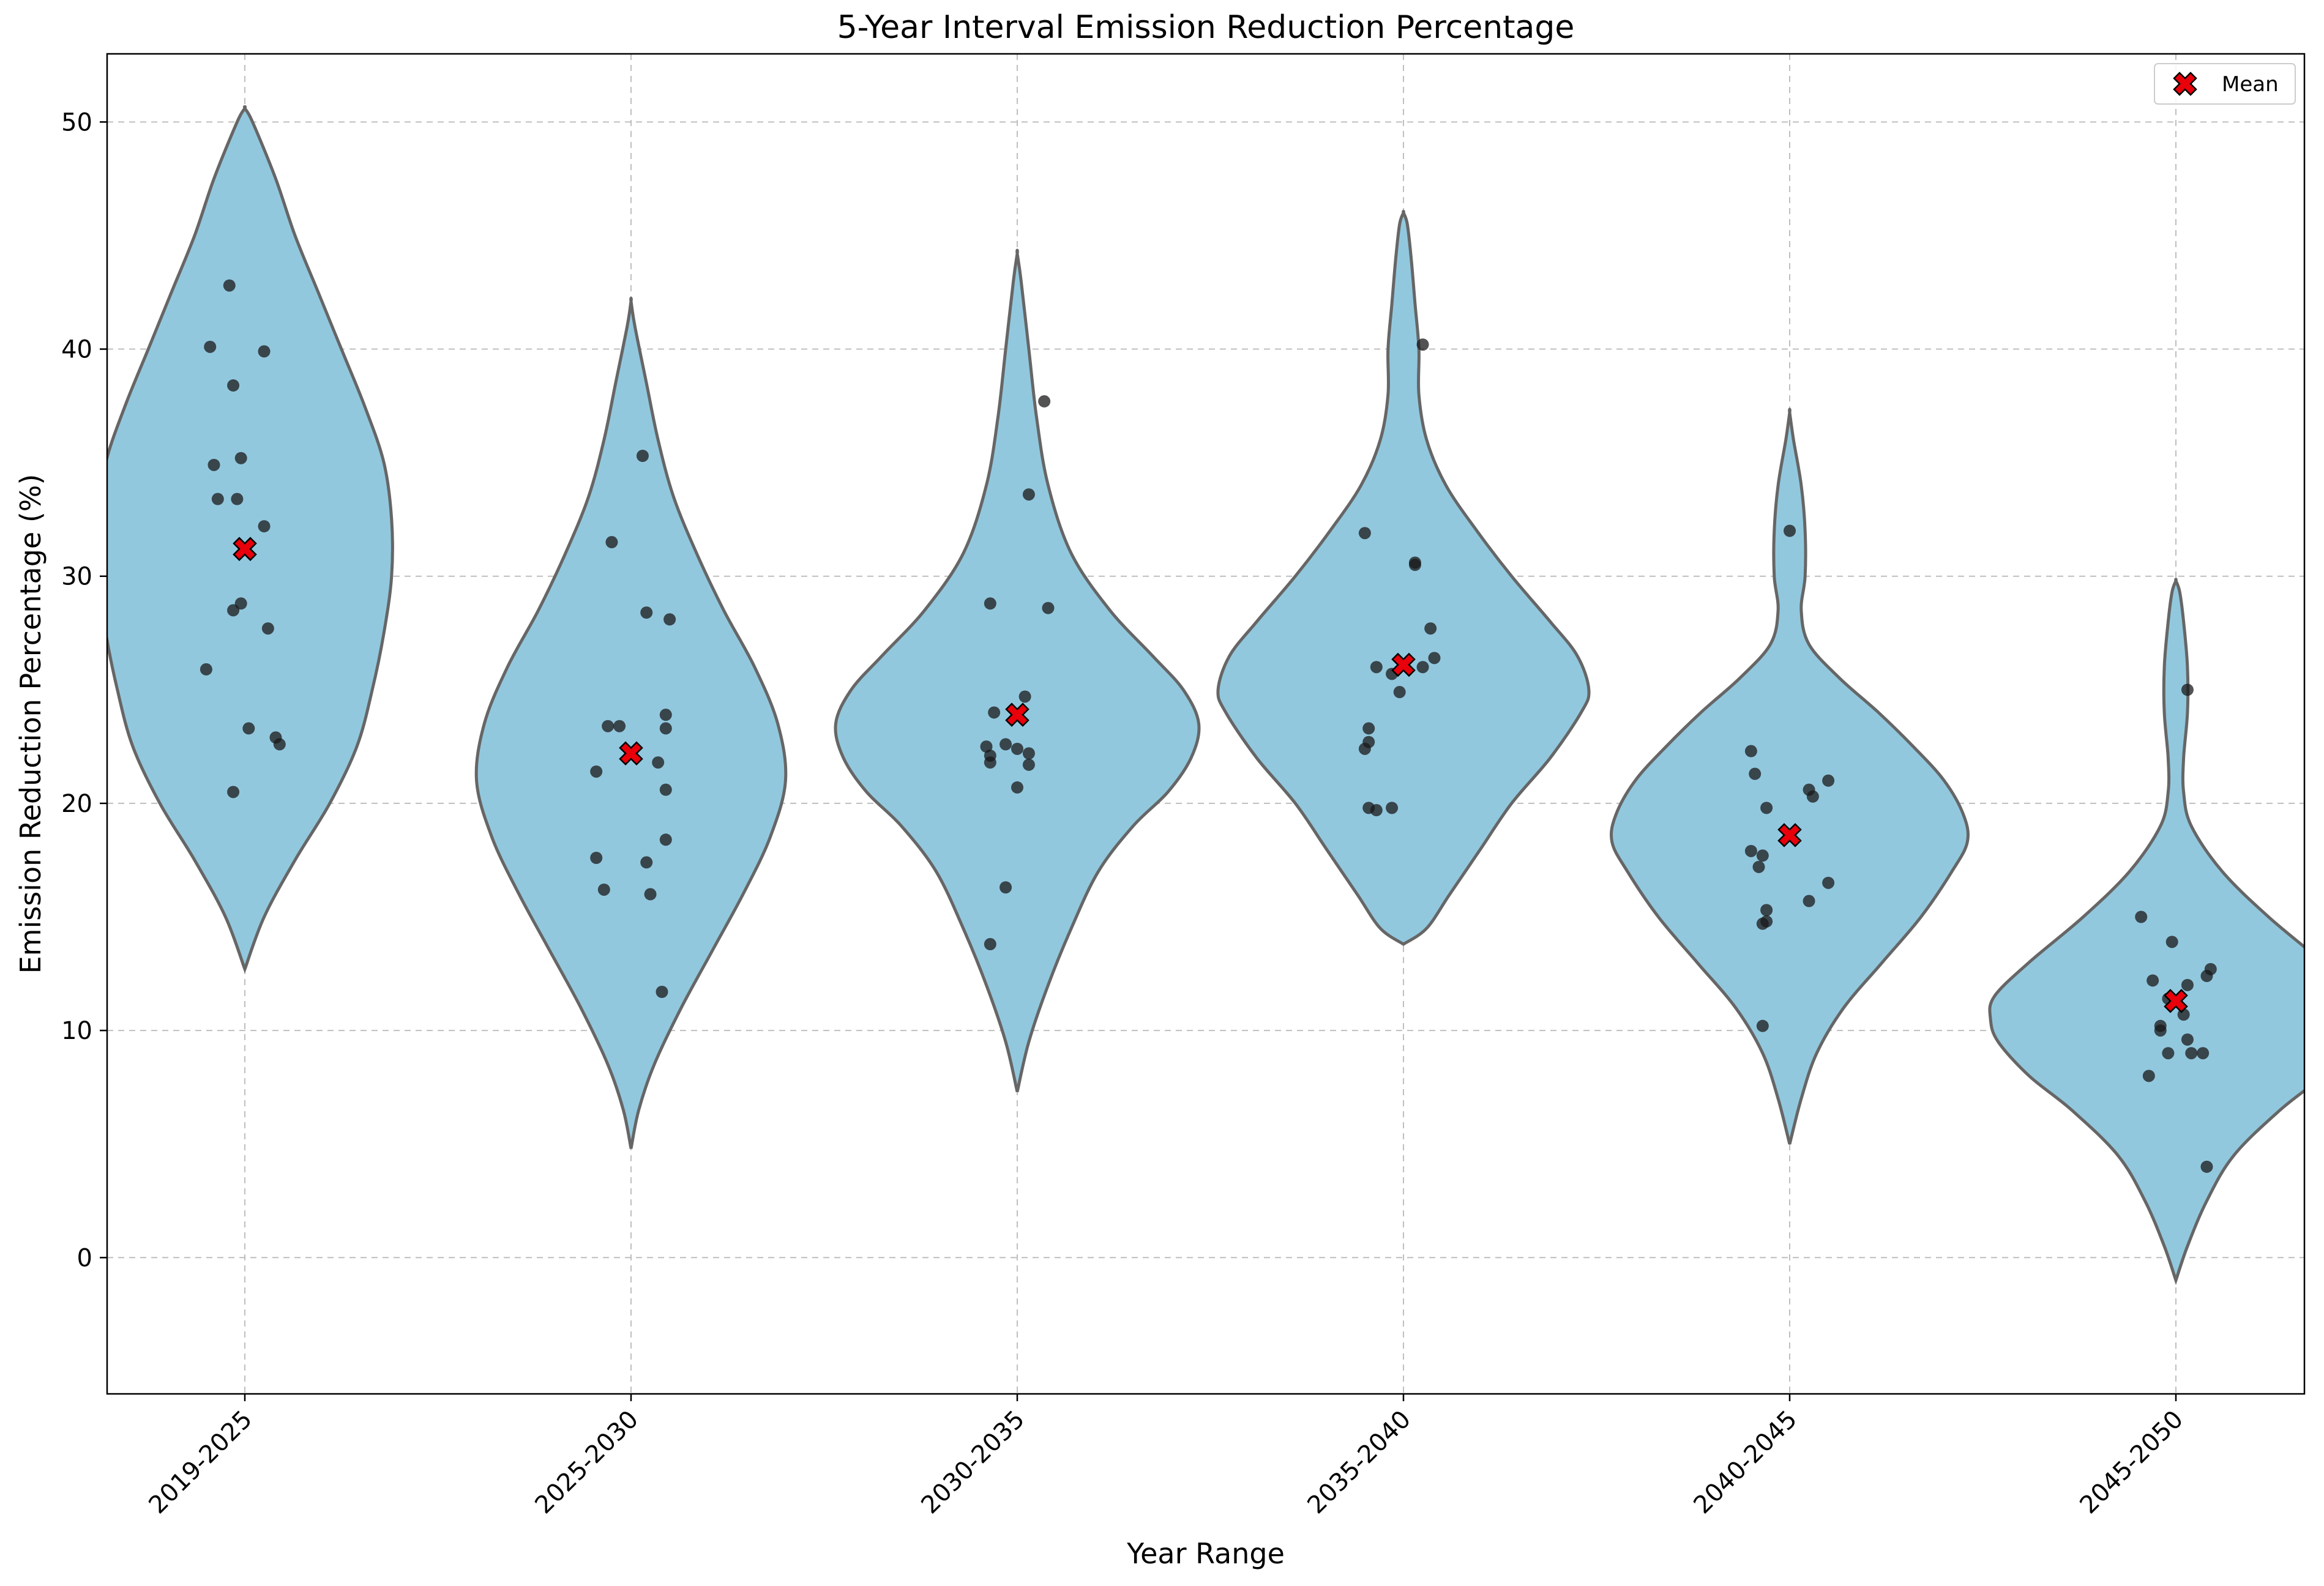 The image size is (2324, 1586). Describe the element at coordinates (76, 577) in the screenshot. I see `y-tick-label: 30` at that location.